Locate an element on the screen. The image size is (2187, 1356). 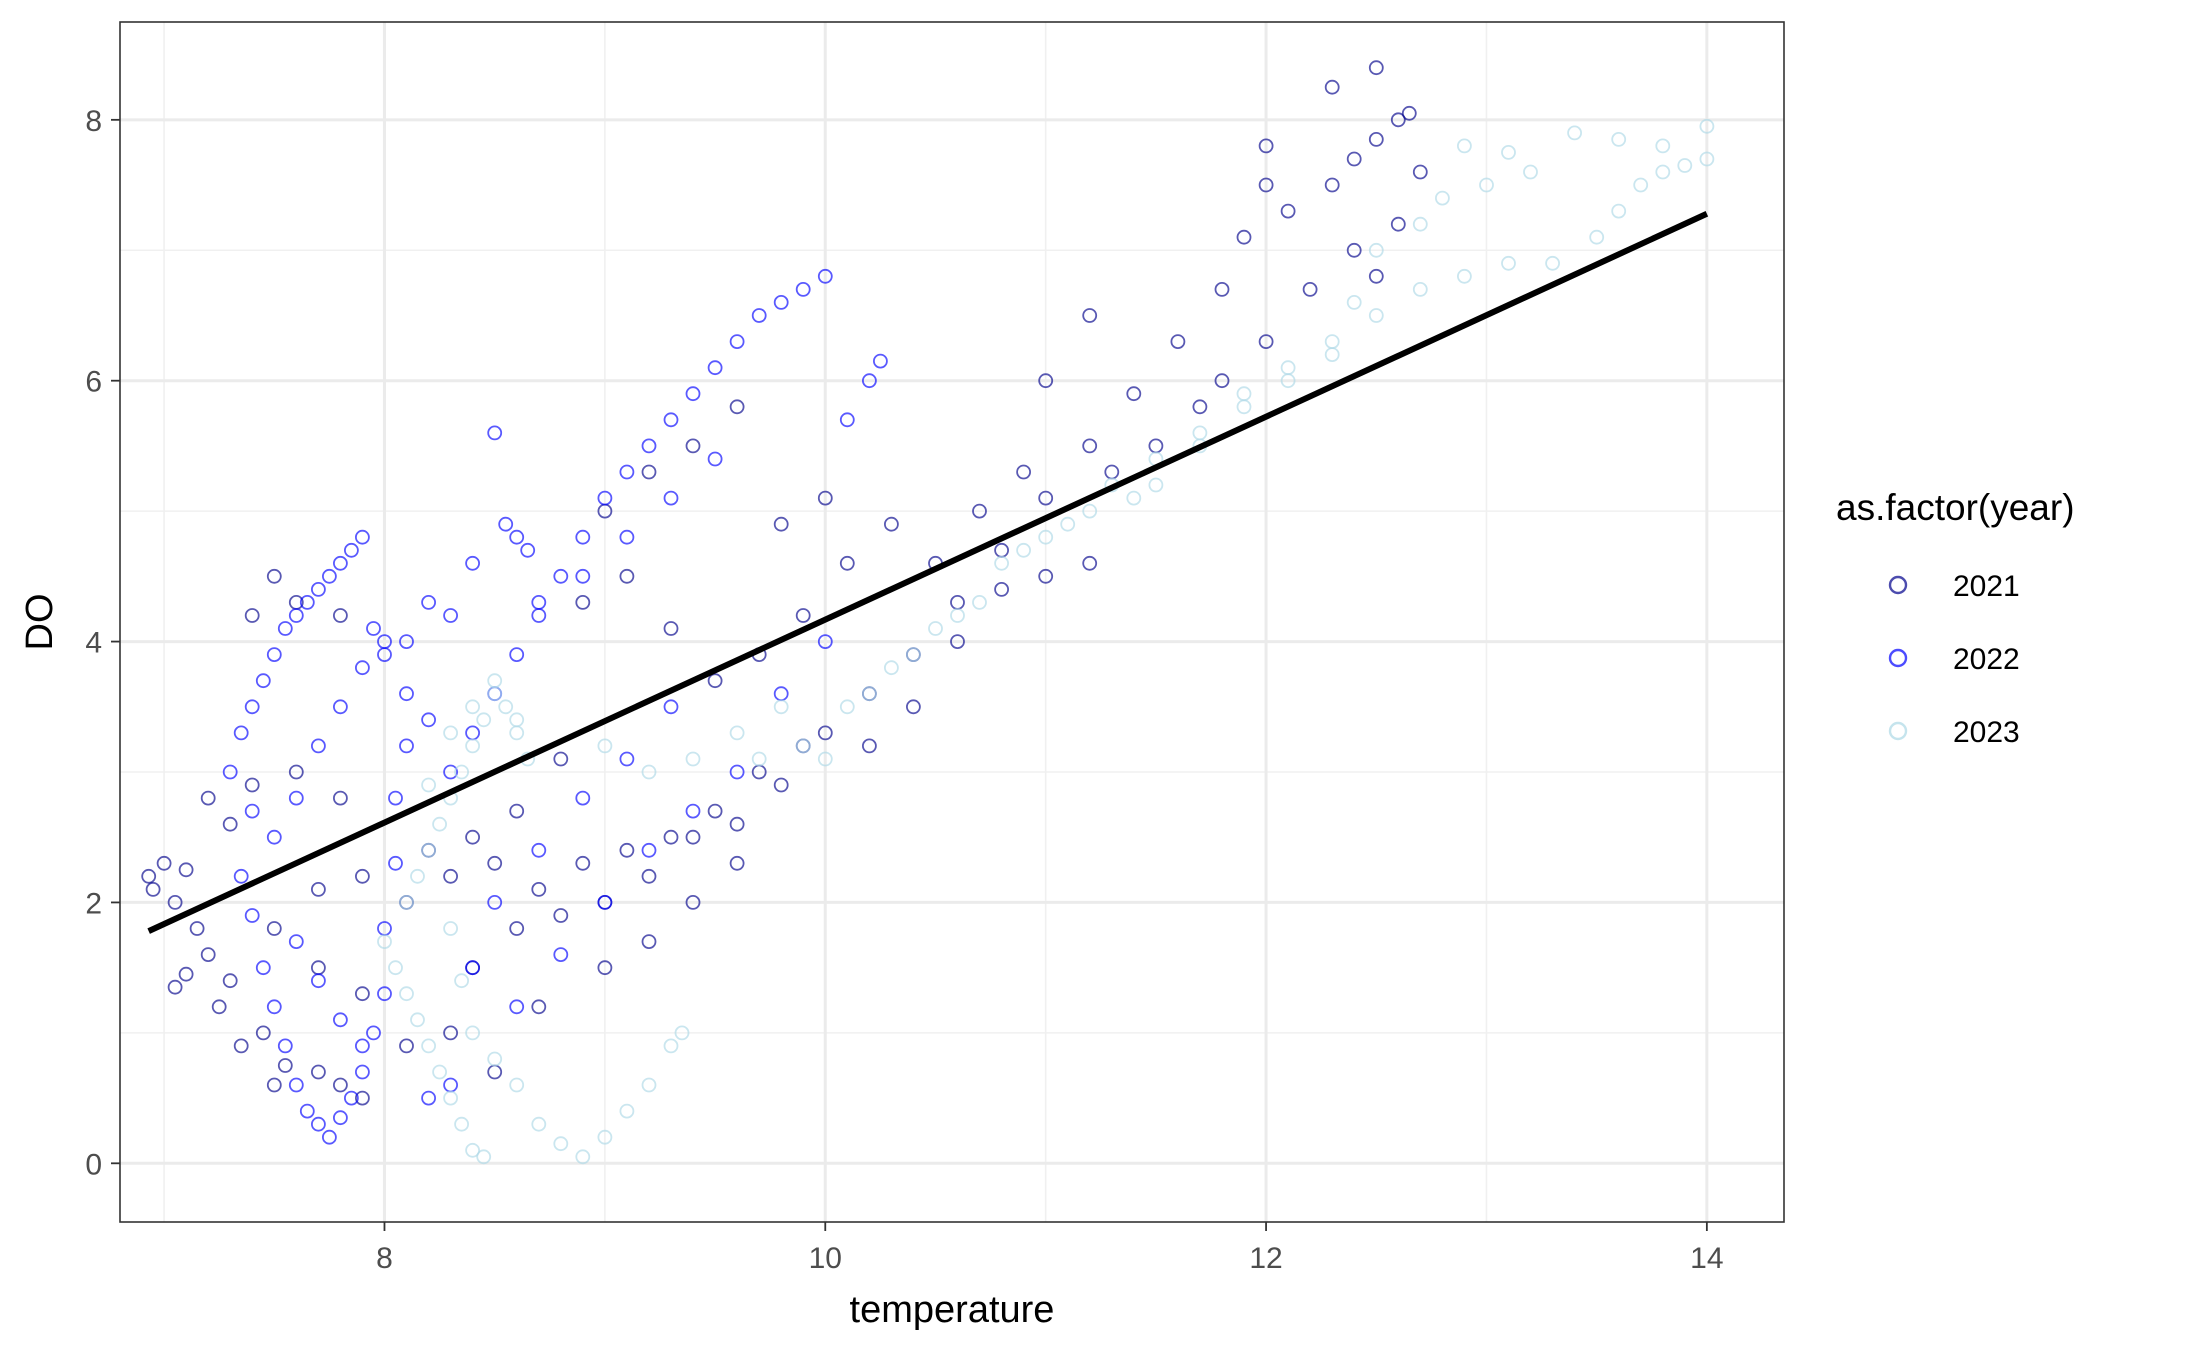
x-axis: 8 10 12 14 is located at coordinates (1050, 1248).